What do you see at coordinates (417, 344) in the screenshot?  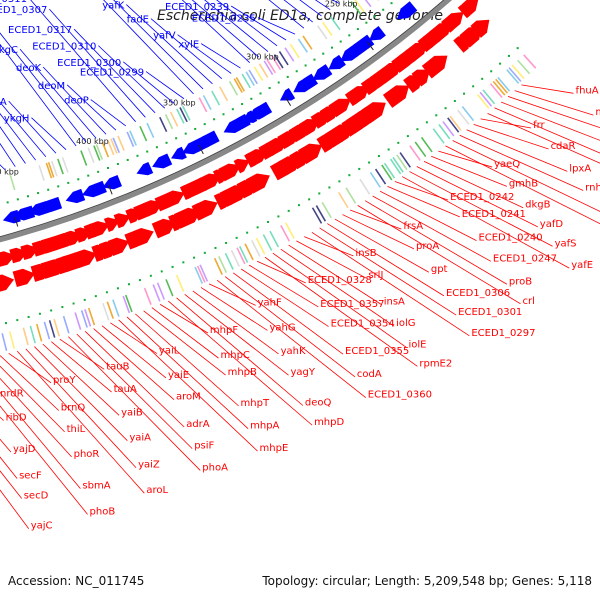 I see `gene-label: iolE` at bounding box center [417, 344].